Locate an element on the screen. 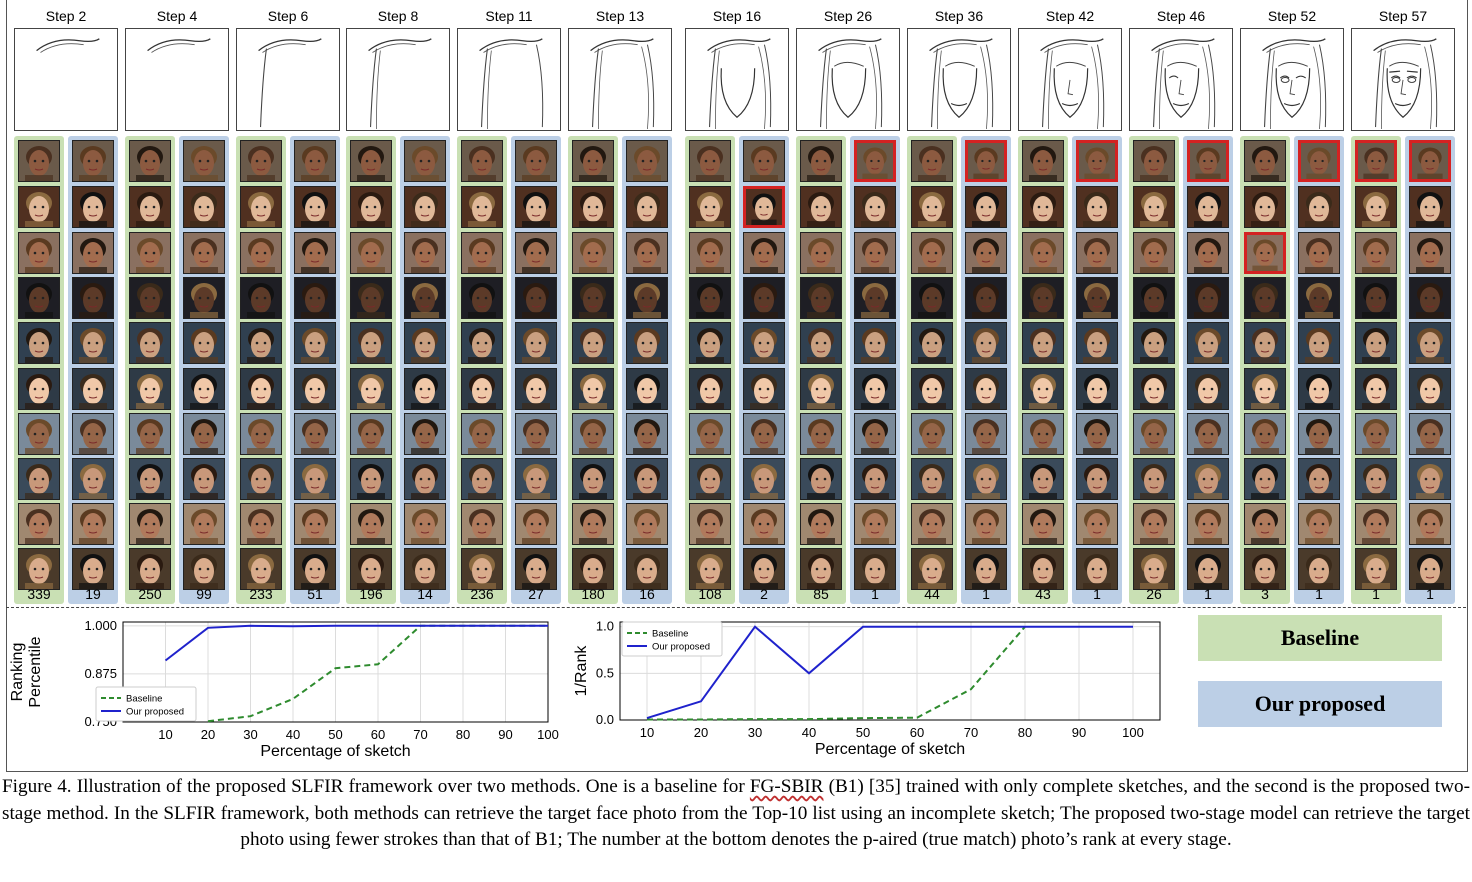 This screenshot has height=882, width=1472. x-tick-label: 100 is located at coordinates (1133, 732).